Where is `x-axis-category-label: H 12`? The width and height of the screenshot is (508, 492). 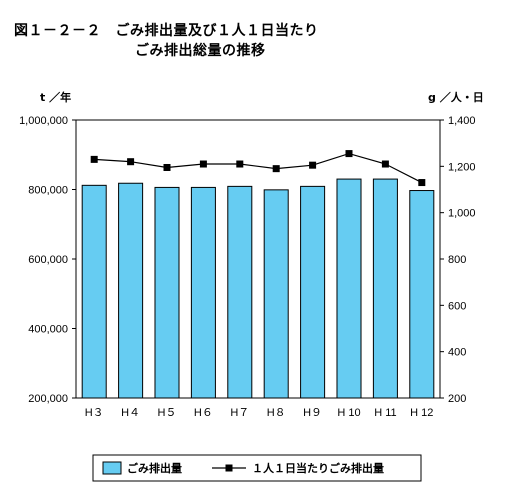
x-axis-category-label: H 12 is located at coordinates (421, 413).